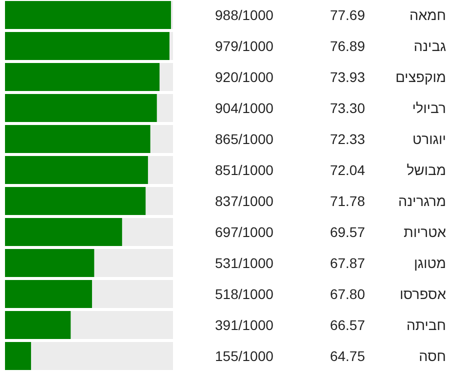 The image size is (462, 376). I want to click on text: 76.89, so click(348, 46).